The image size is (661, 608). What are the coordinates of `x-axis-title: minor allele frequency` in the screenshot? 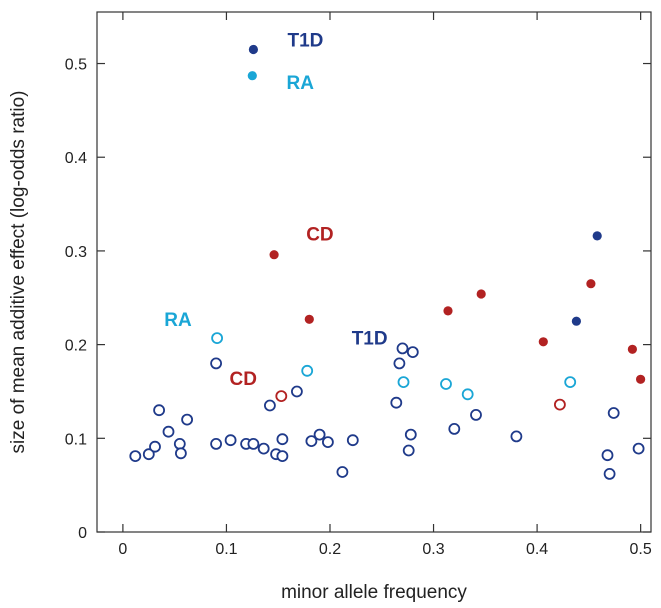 It's located at (374, 592).